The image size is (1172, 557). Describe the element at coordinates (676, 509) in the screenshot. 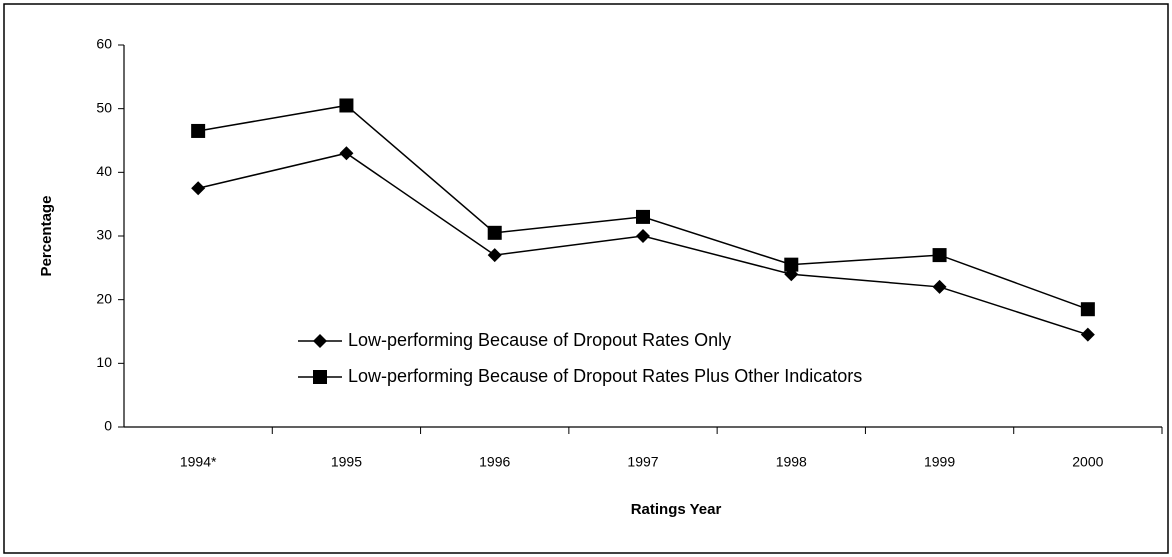

I see `x-axis-label: Ratings Year` at that location.